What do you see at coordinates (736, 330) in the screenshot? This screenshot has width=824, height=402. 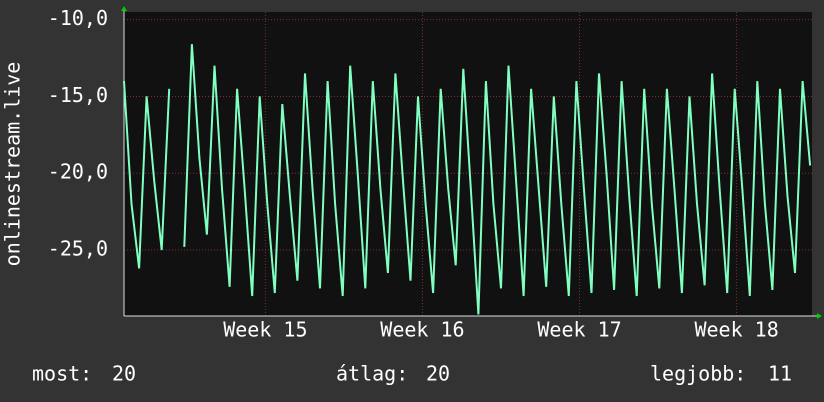 I see `x-tick-label: Week 18` at bounding box center [736, 330].